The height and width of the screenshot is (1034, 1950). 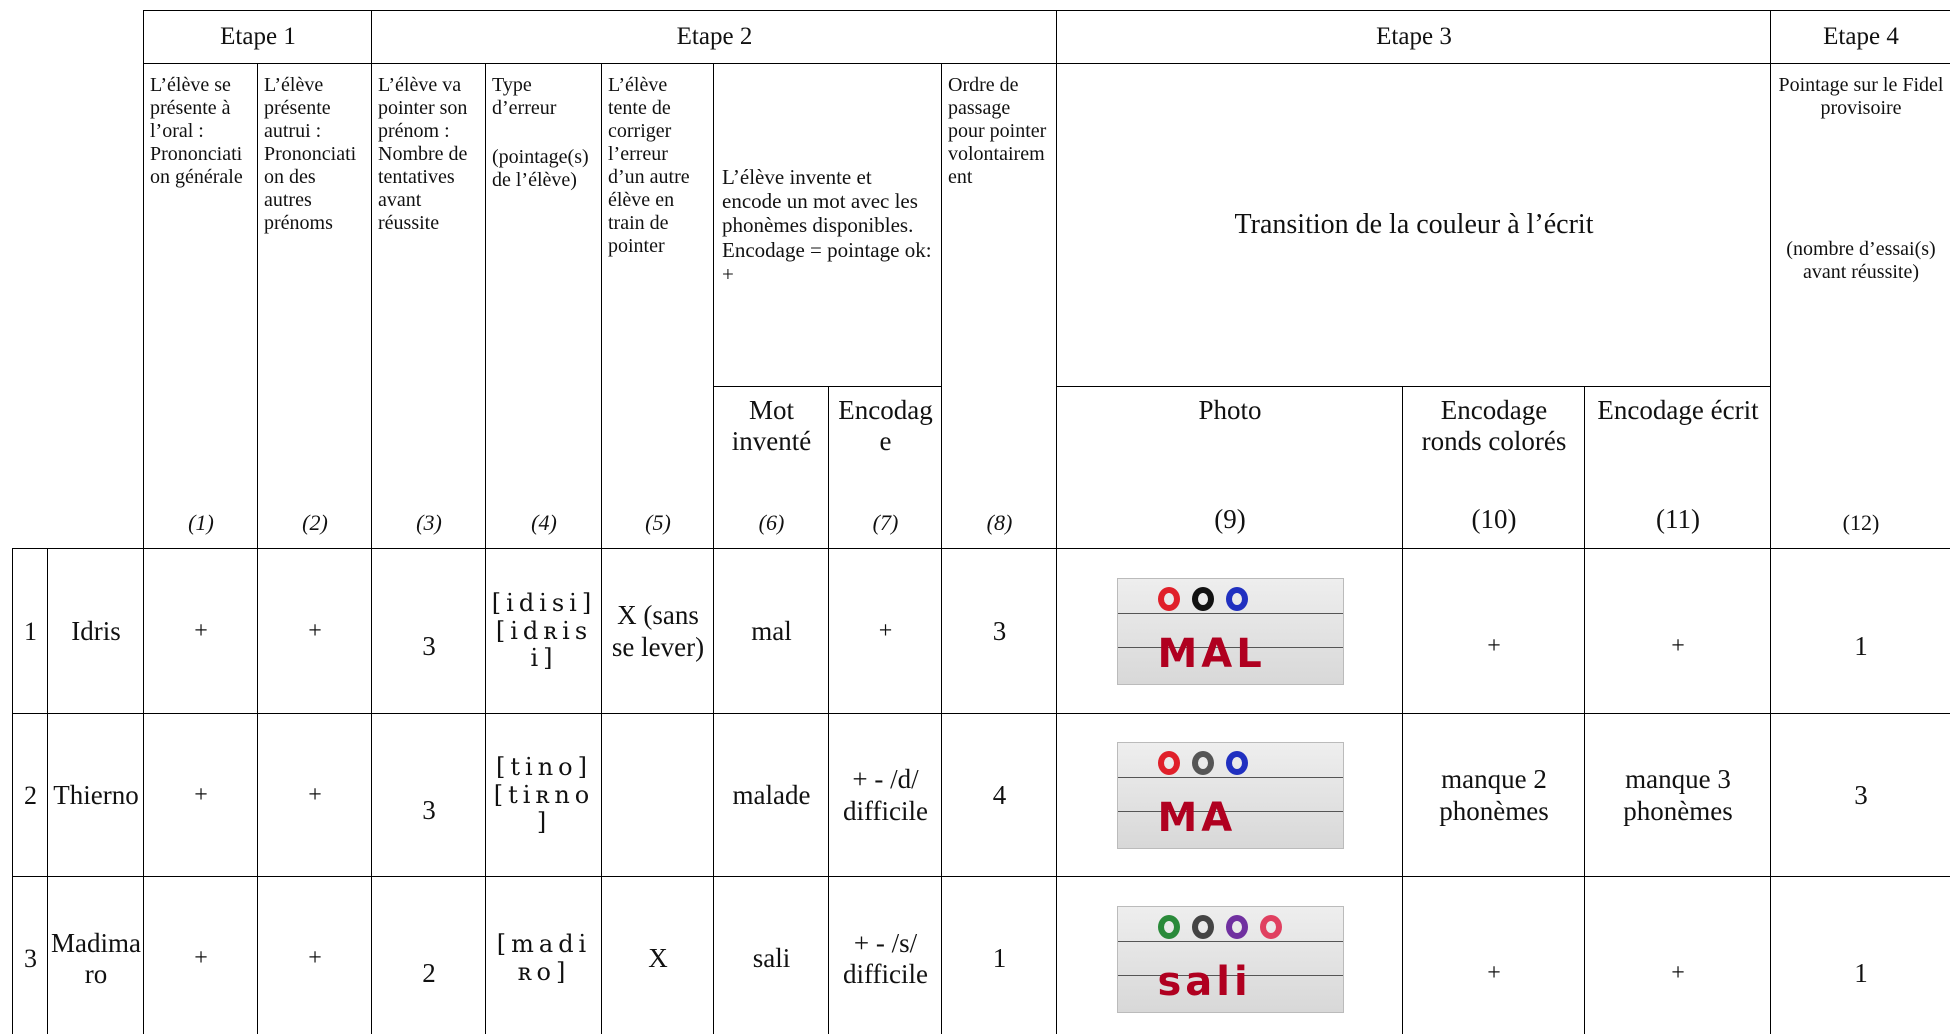 I want to click on photo-writing: sali, so click(x=1204, y=981).